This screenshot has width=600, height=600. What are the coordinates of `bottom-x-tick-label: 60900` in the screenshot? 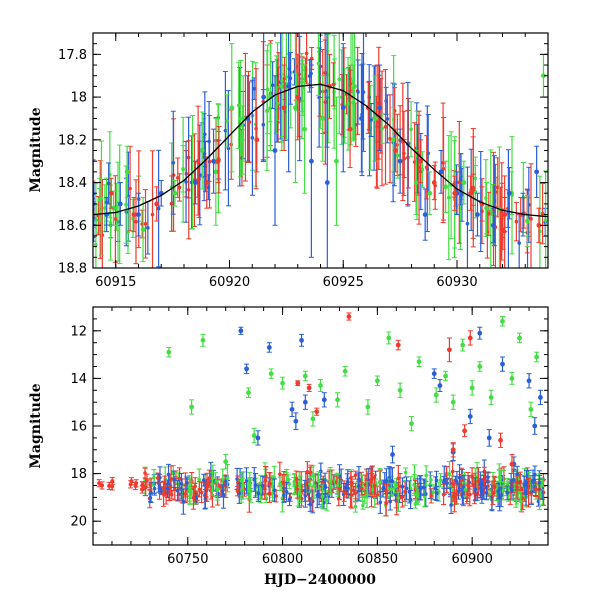 It's located at (471, 559).